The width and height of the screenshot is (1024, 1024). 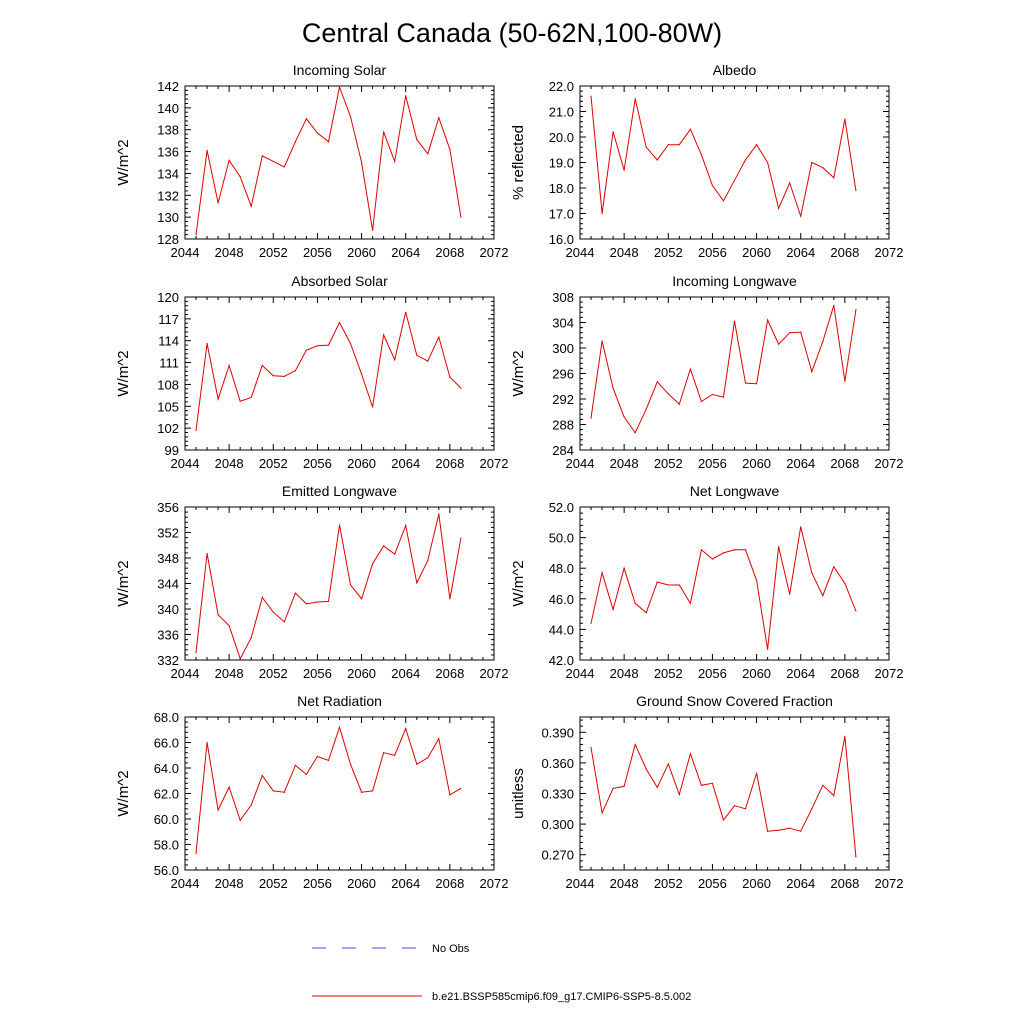 What do you see at coordinates (405, 673) in the screenshot?
I see `x-tick-label-emitted-longwave: 2064` at bounding box center [405, 673].